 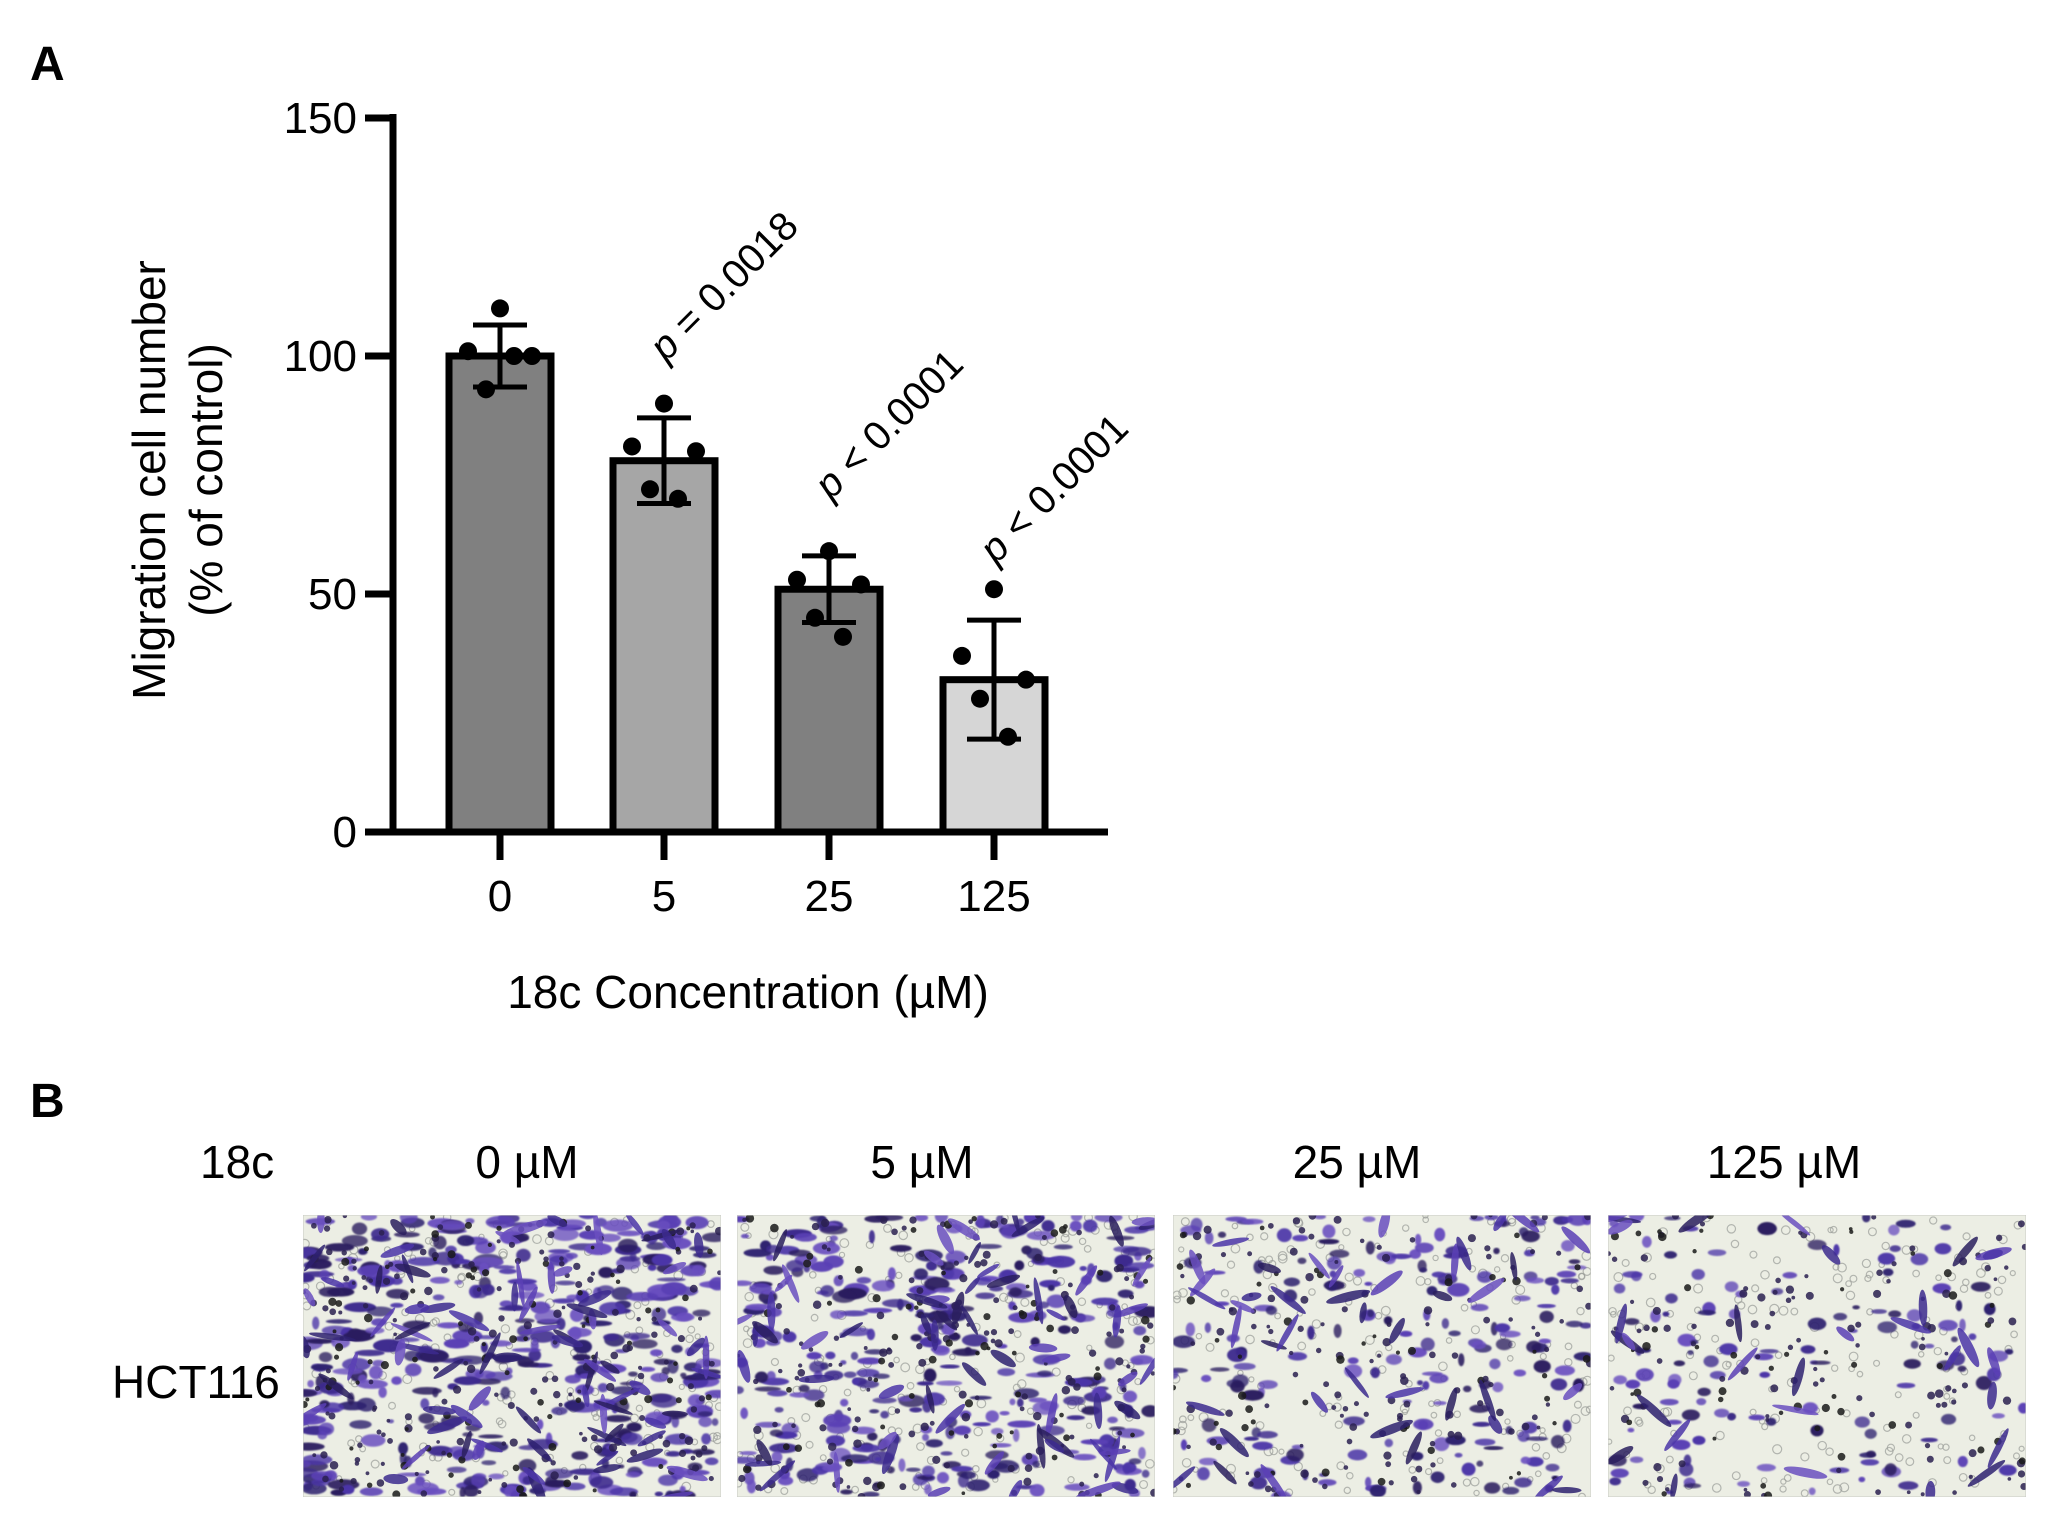 I want to click on column-label: 0 µM, so click(x=526, y=1162).